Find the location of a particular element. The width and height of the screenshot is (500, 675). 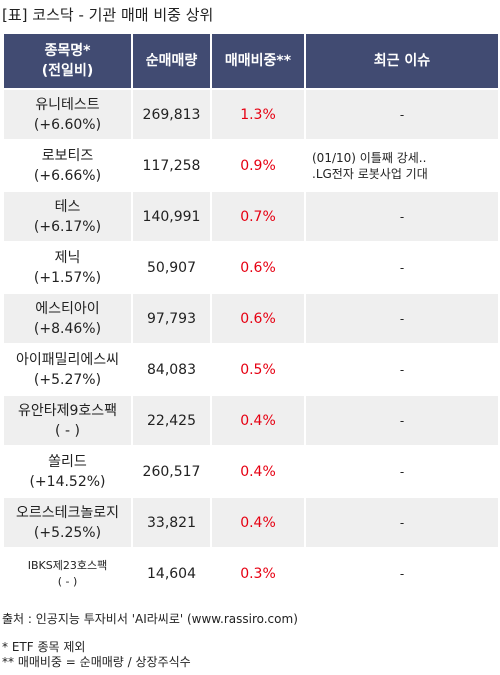

table-row: IBKS제23호스팩 ( - ) 14,604 0.3% - is located at coordinates (251, 573).